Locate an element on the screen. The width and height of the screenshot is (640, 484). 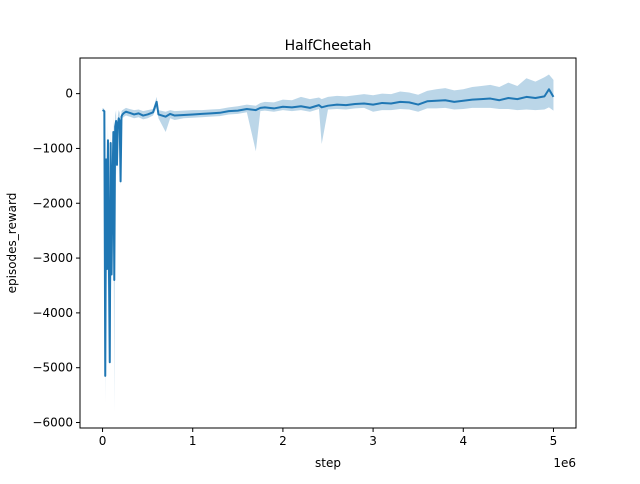
x-tick-label: 4 is located at coordinates (463, 441).